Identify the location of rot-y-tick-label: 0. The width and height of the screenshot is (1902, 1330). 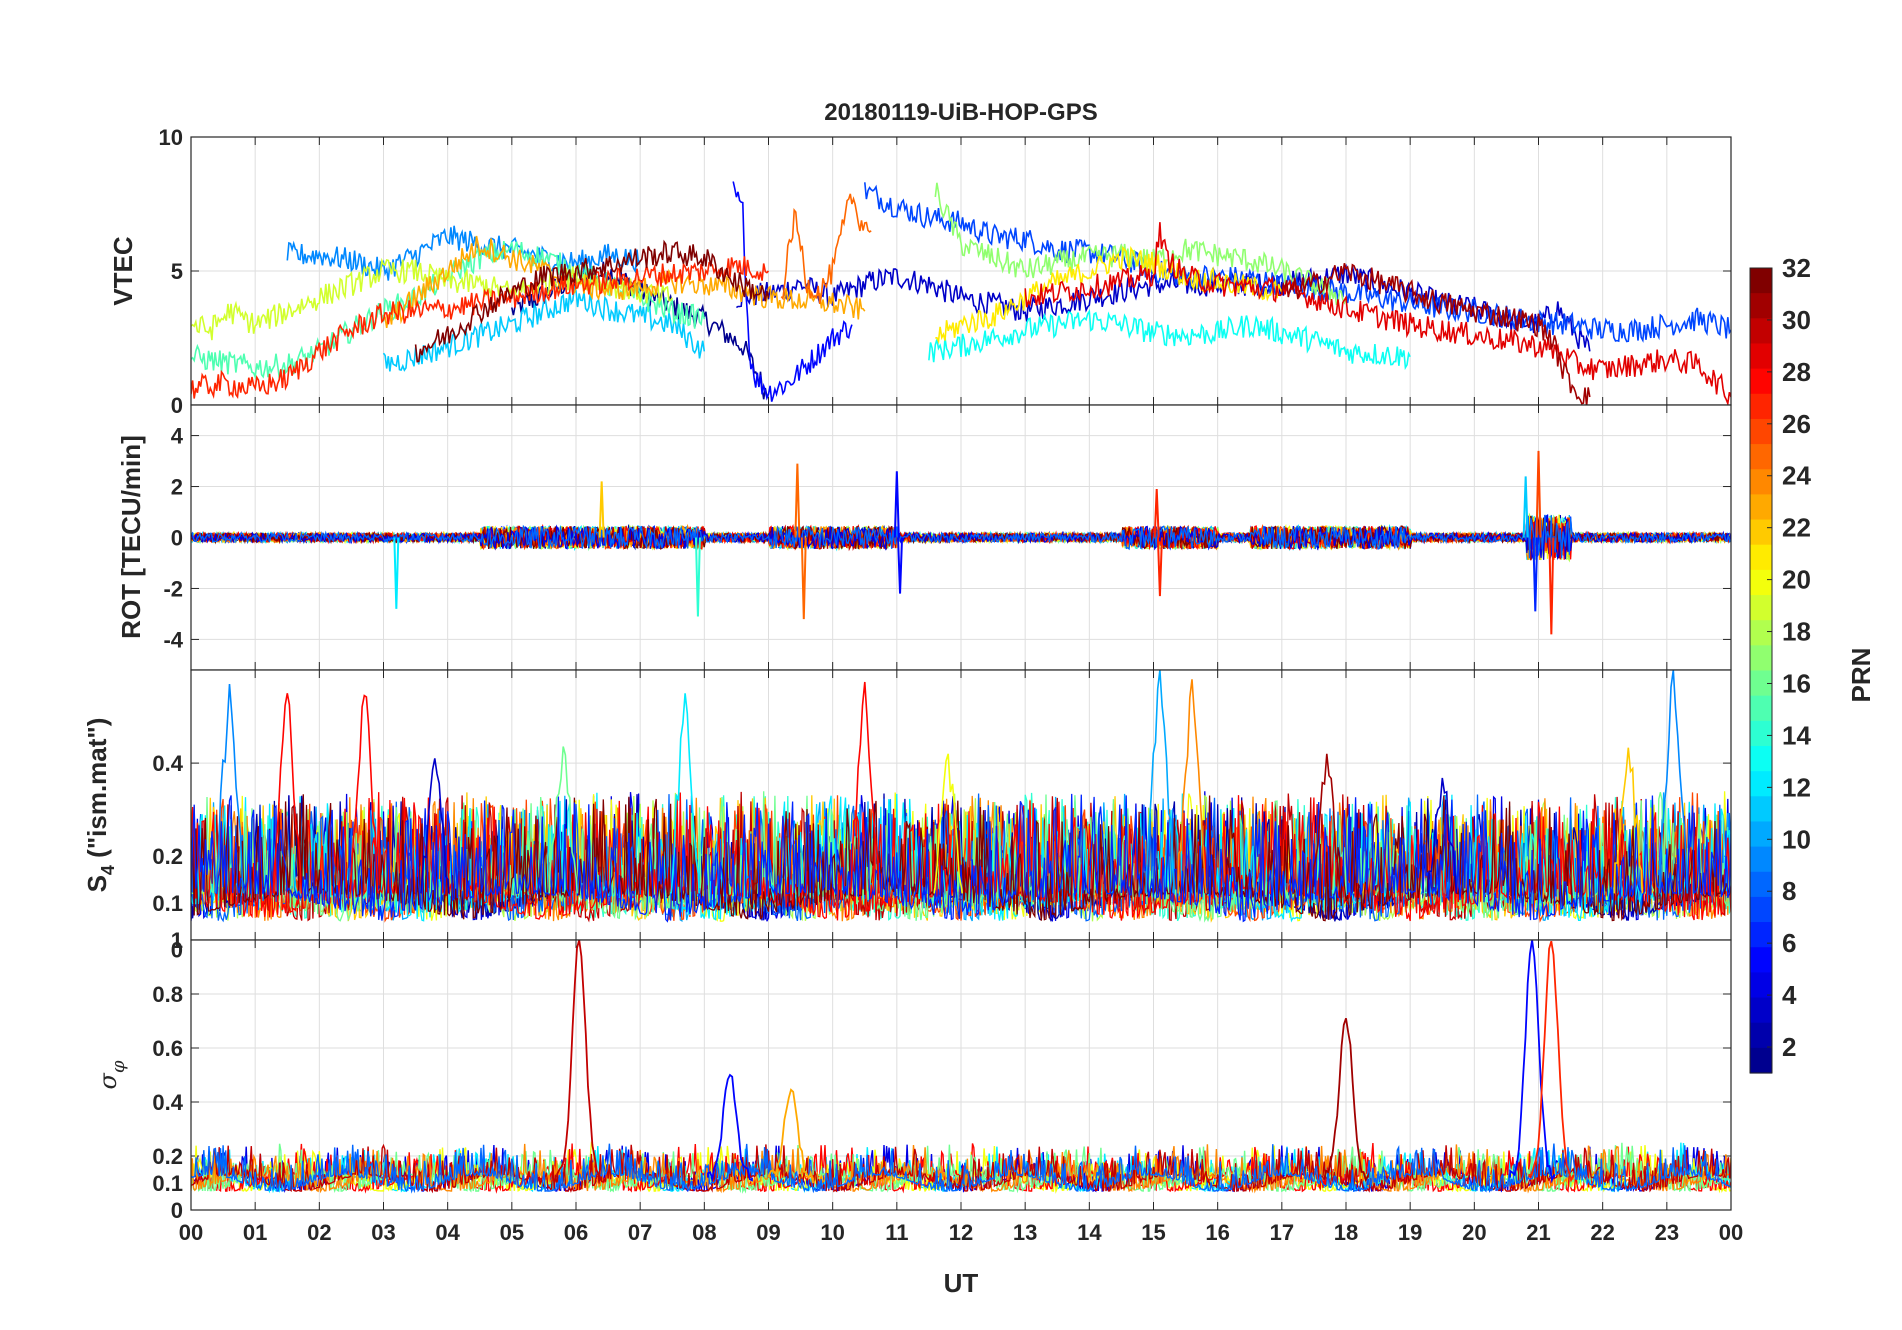
(177, 538).